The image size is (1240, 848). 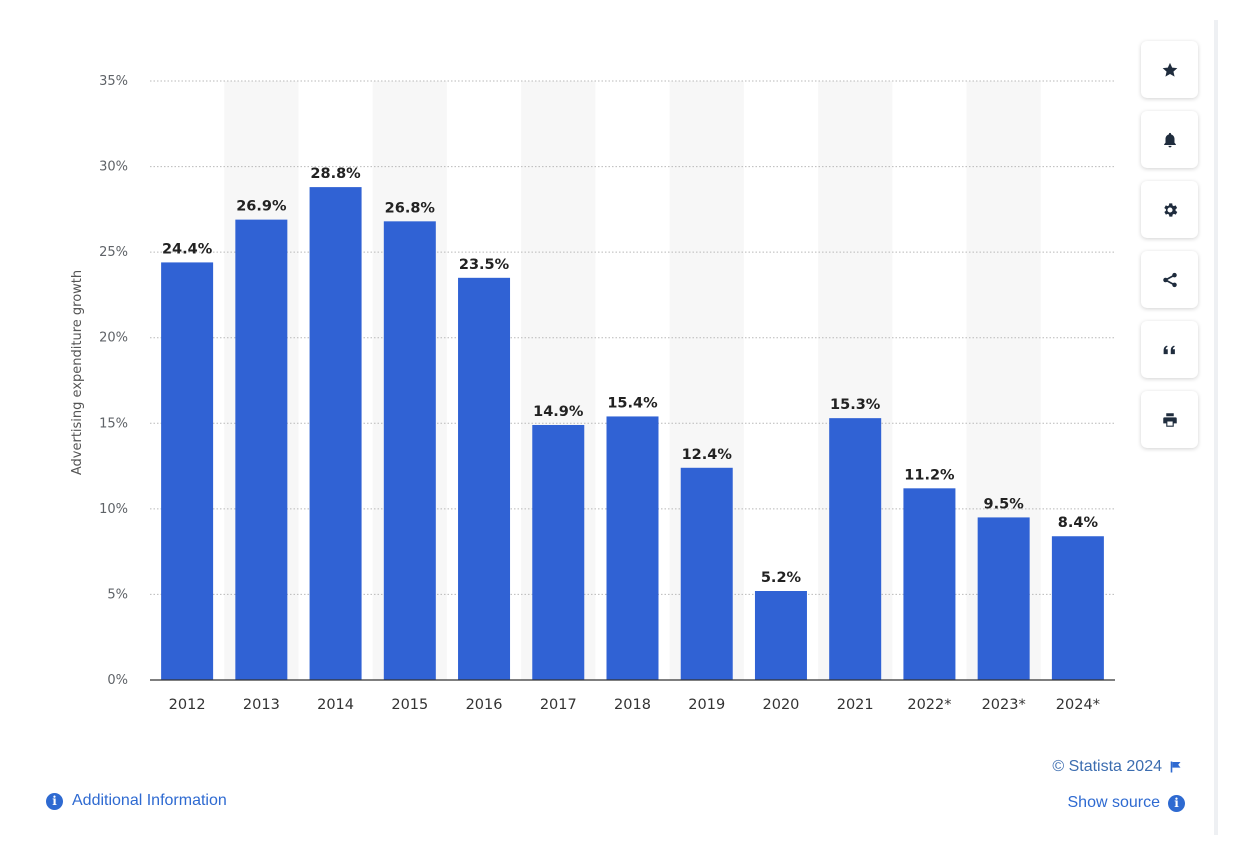 I want to click on copyright-text: © Statista 2024, so click(x=1107, y=766).